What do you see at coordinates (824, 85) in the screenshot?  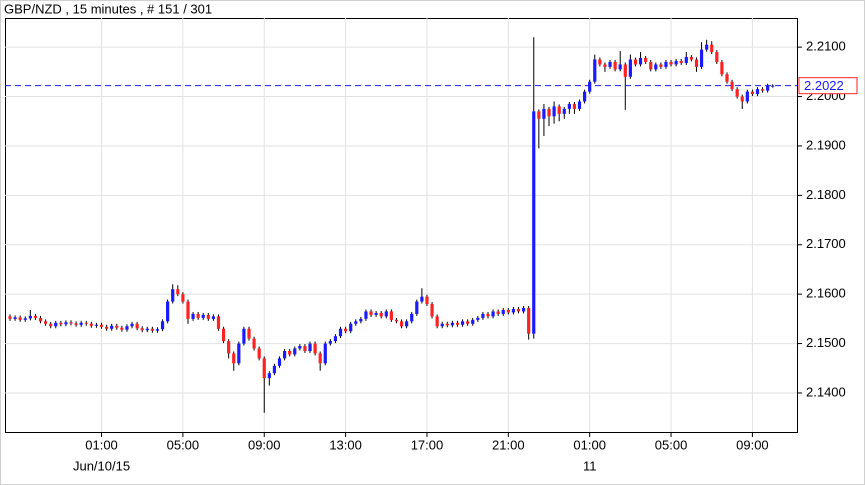 I see `last-price-label: 2.2022` at bounding box center [824, 85].